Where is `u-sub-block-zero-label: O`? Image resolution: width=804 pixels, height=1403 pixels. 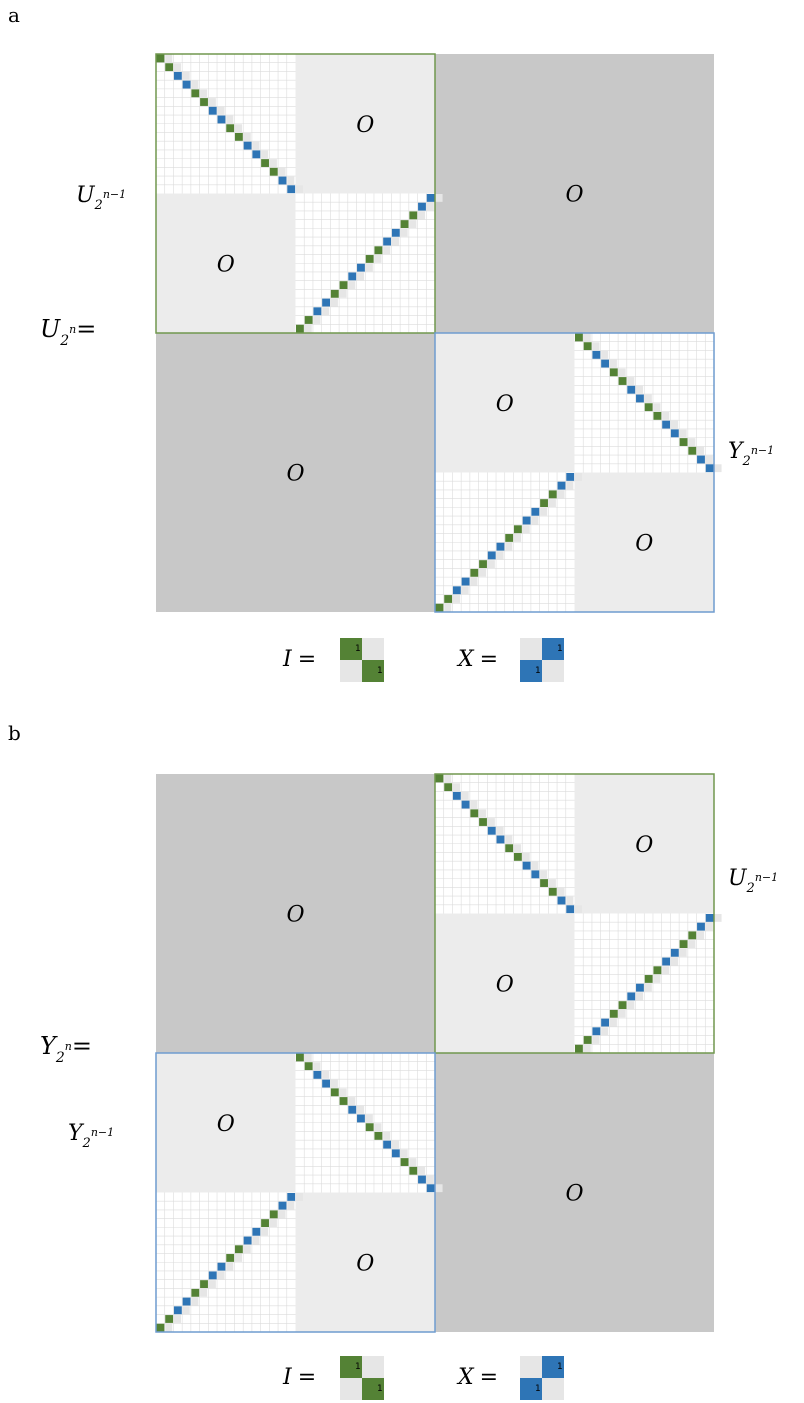 u-sub-block-zero-label: O is located at coordinates (226, 264).